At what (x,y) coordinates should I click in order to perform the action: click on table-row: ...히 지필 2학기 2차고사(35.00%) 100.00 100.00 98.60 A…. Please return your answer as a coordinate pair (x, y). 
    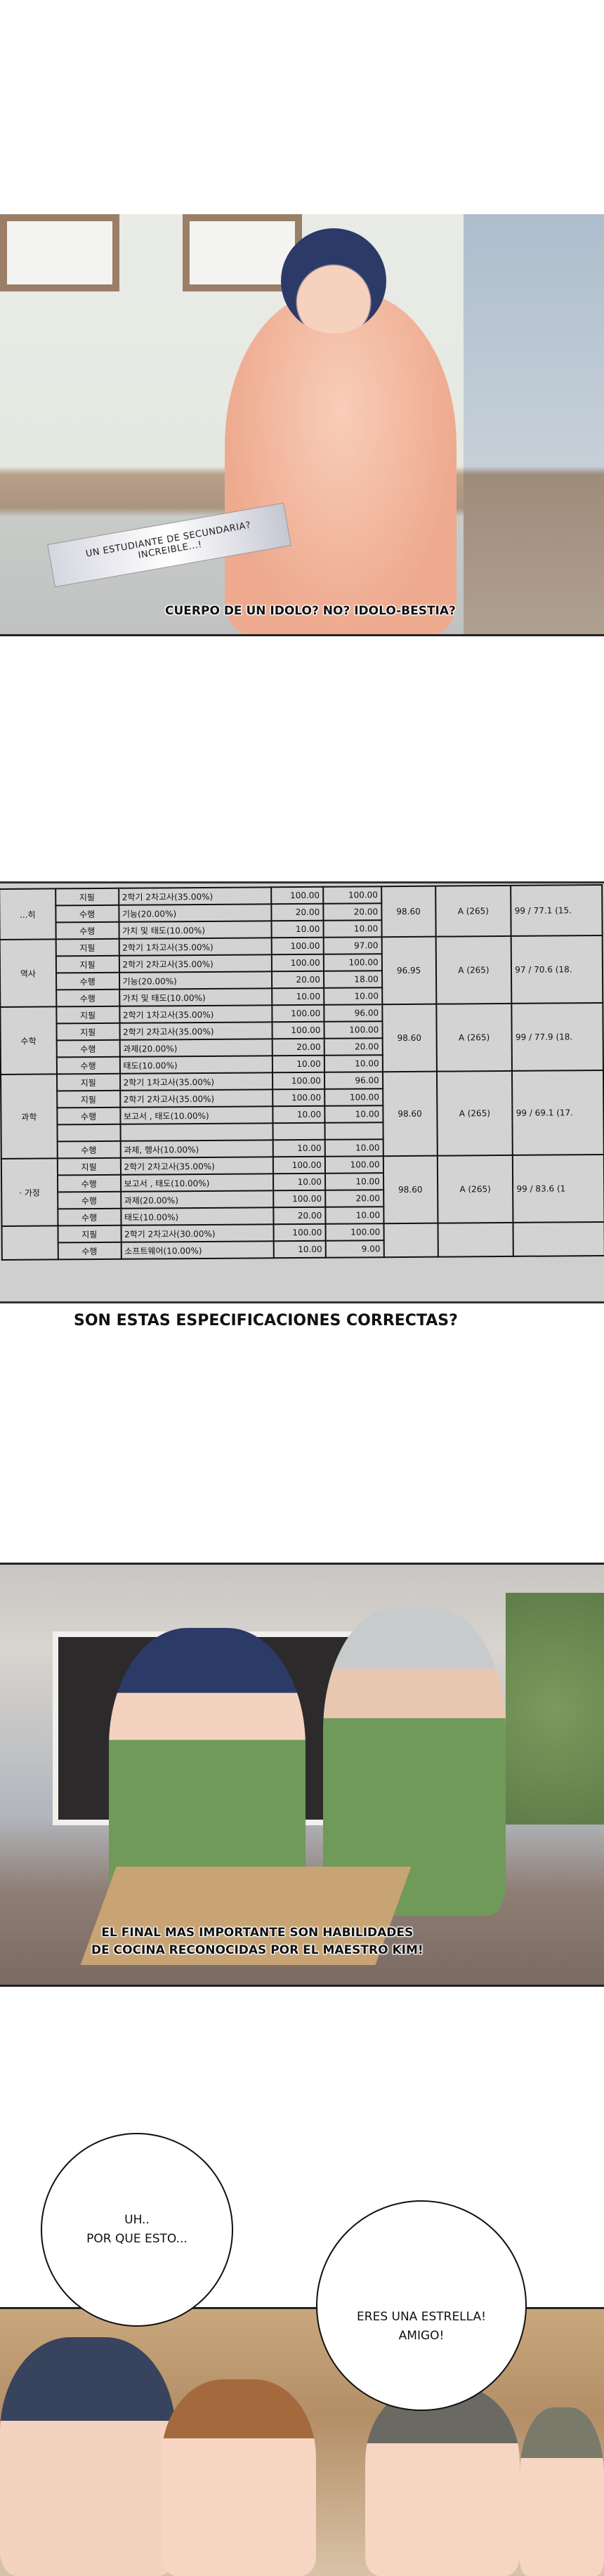
    Looking at the image, I should click on (301, 913).